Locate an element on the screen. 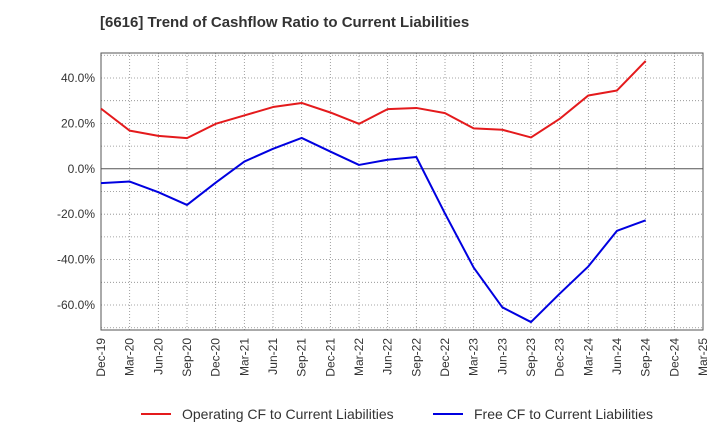 The image size is (720, 440). y-tick-label: -60.0% is located at coordinates (76, 305).